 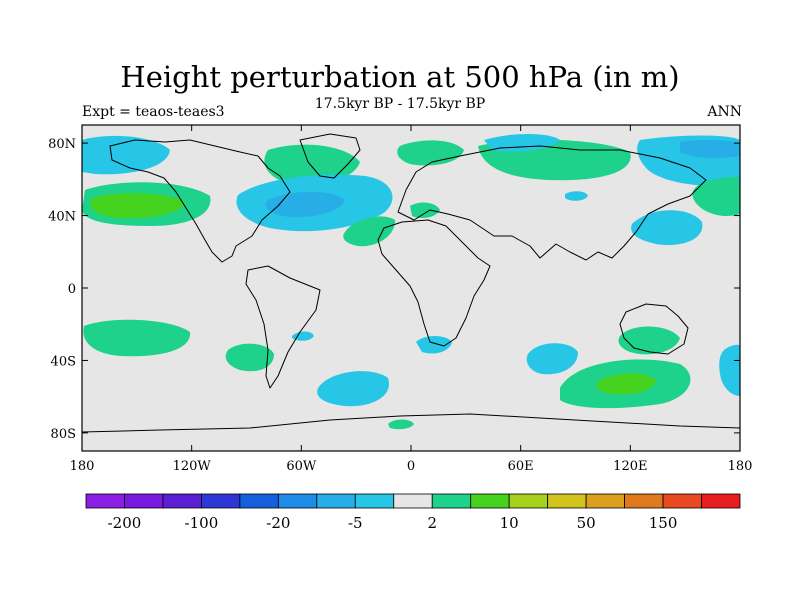 What do you see at coordinates (400, 104) in the screenshot?
I see `map-subtitle: 17.5kyr BP - 17.5kyr BP` at bounding box center [400, 104].